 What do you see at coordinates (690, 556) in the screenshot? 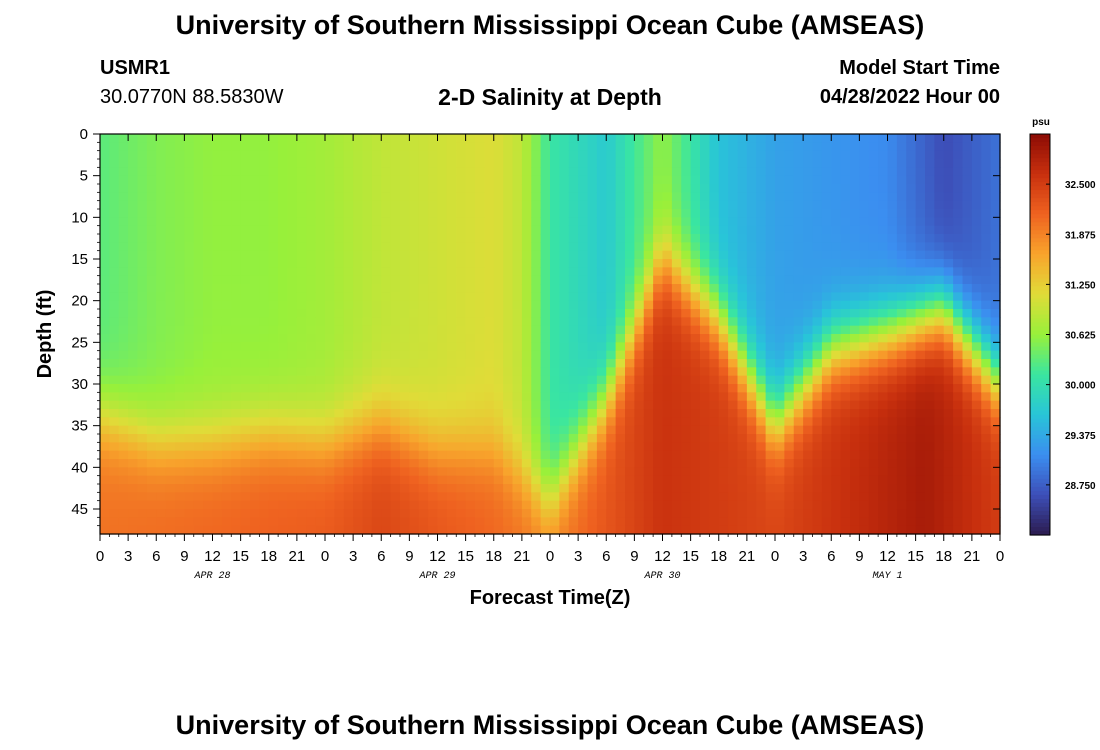
I see `x-tick-label: 15` at bounding box center [690, 556].